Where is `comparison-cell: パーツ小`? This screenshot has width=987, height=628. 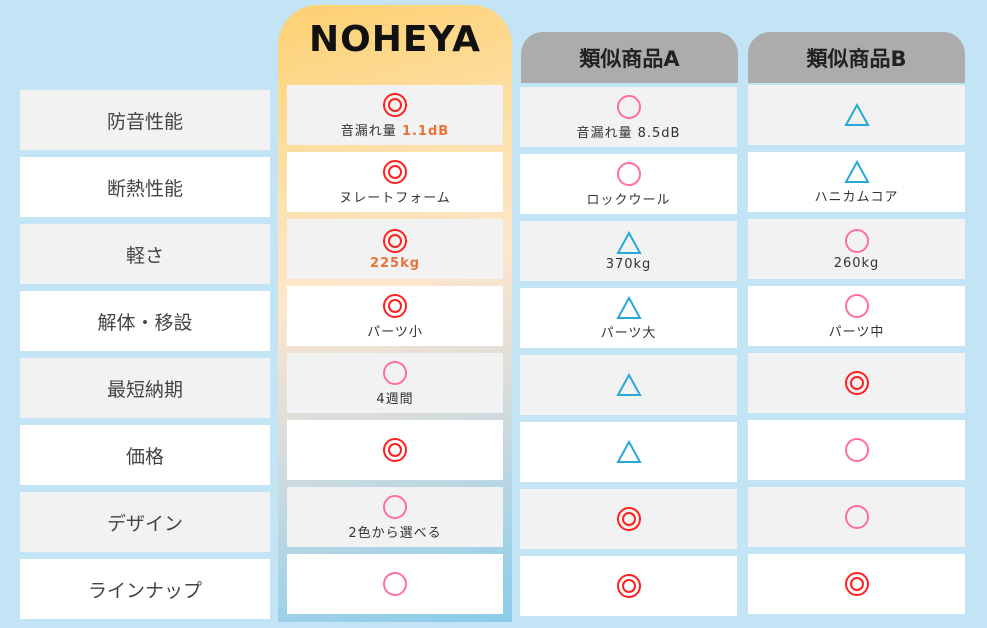
comparison-cell: パーツ小 is located at coordinates (395, 316).